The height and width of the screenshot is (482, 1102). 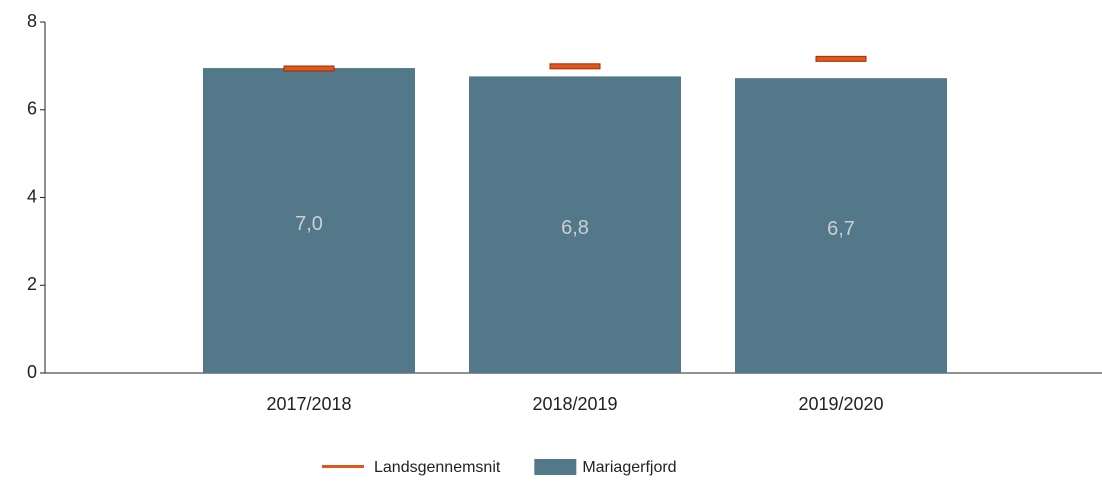 I want to click on y-tick-label: 2, so click(x=32, y=284).